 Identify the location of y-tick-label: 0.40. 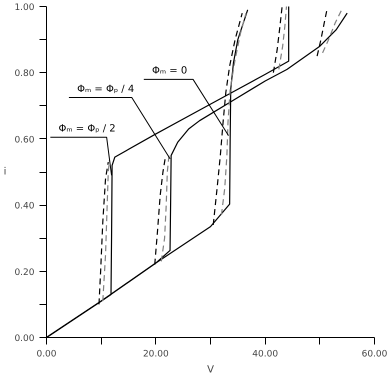
(24, 207).